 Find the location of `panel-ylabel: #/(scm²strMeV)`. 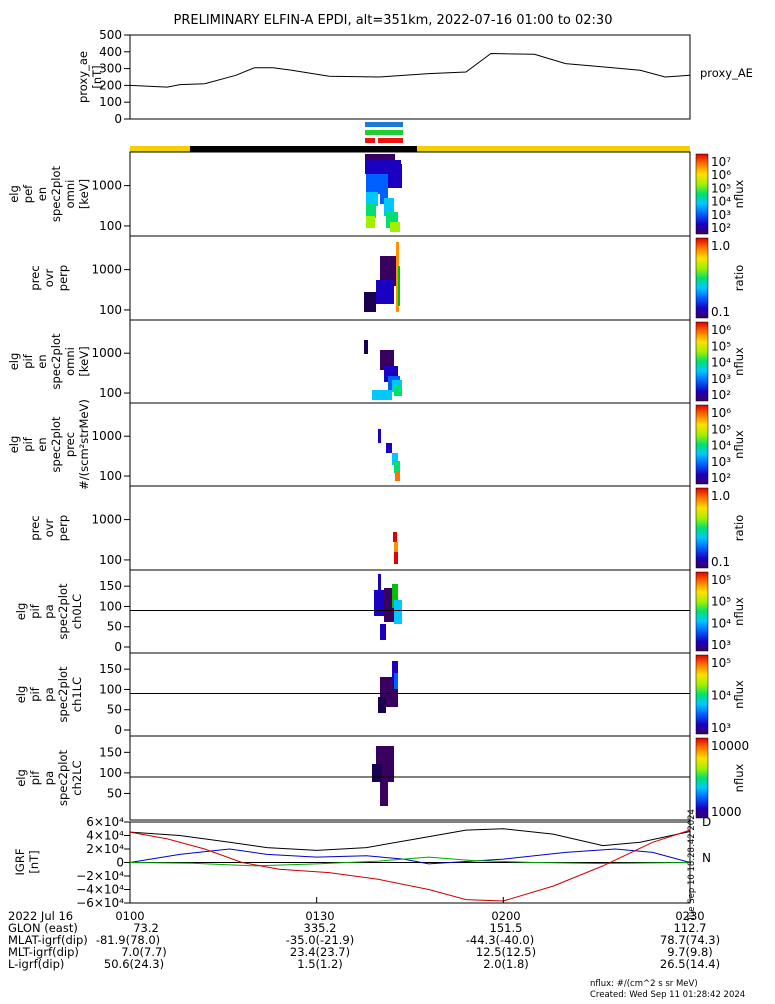

panel-ylabel: #/(scm²strMeV) is located at coordinates (84, 444).